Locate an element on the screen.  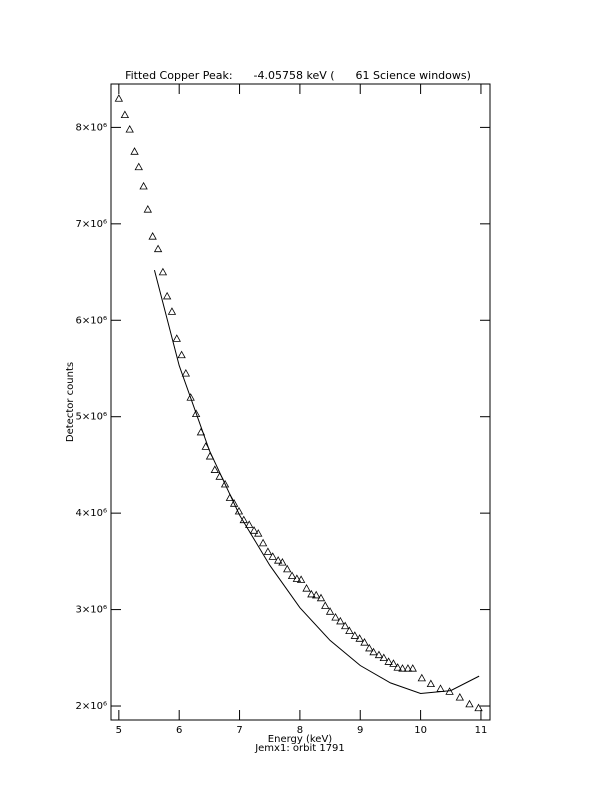
y-tick-label: 5×10⁶ is located at coordinates (91, 417).